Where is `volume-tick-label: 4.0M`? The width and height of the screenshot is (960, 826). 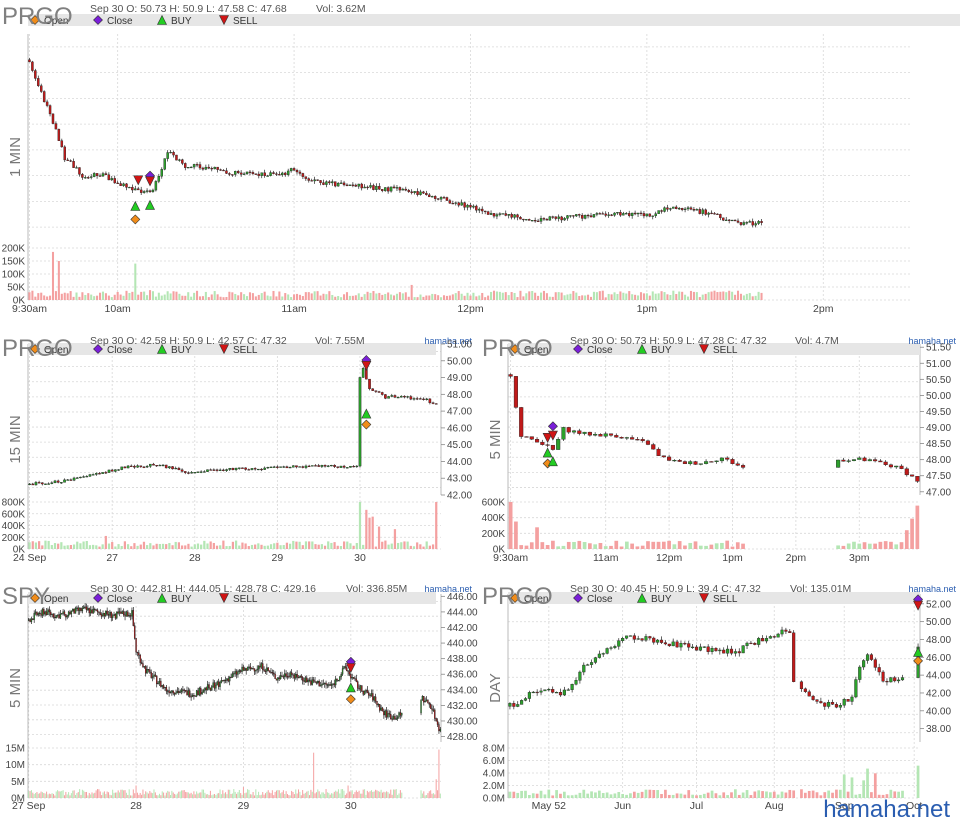 volume-tick-label: 4.0M is located at coordinates (494, 774).